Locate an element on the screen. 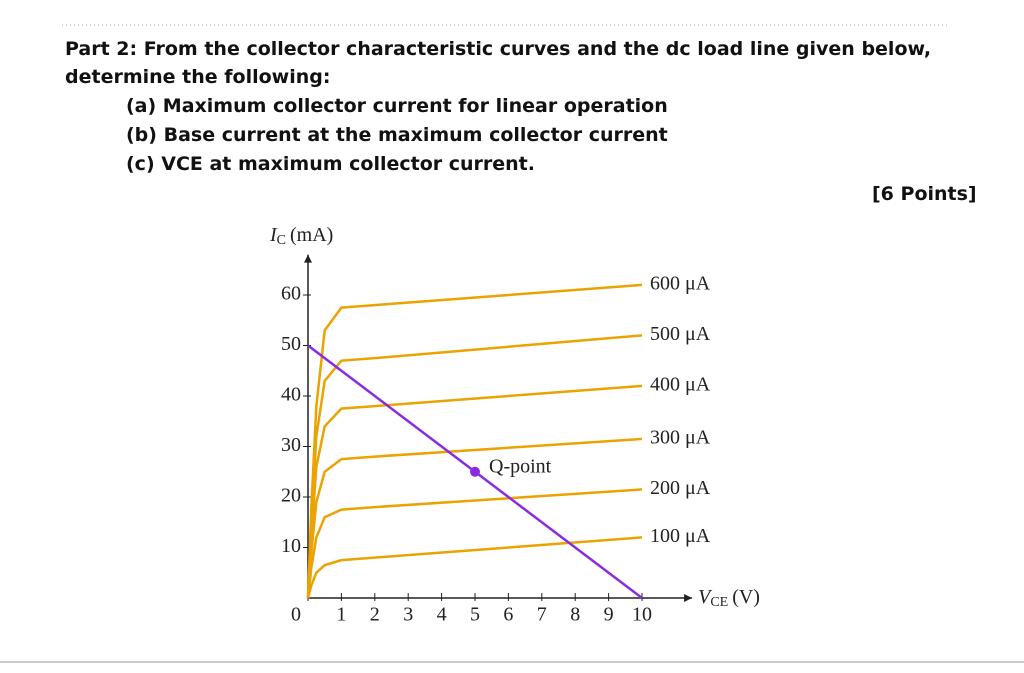  axis-label: IC (mA) is located at coordinates (301, 236).